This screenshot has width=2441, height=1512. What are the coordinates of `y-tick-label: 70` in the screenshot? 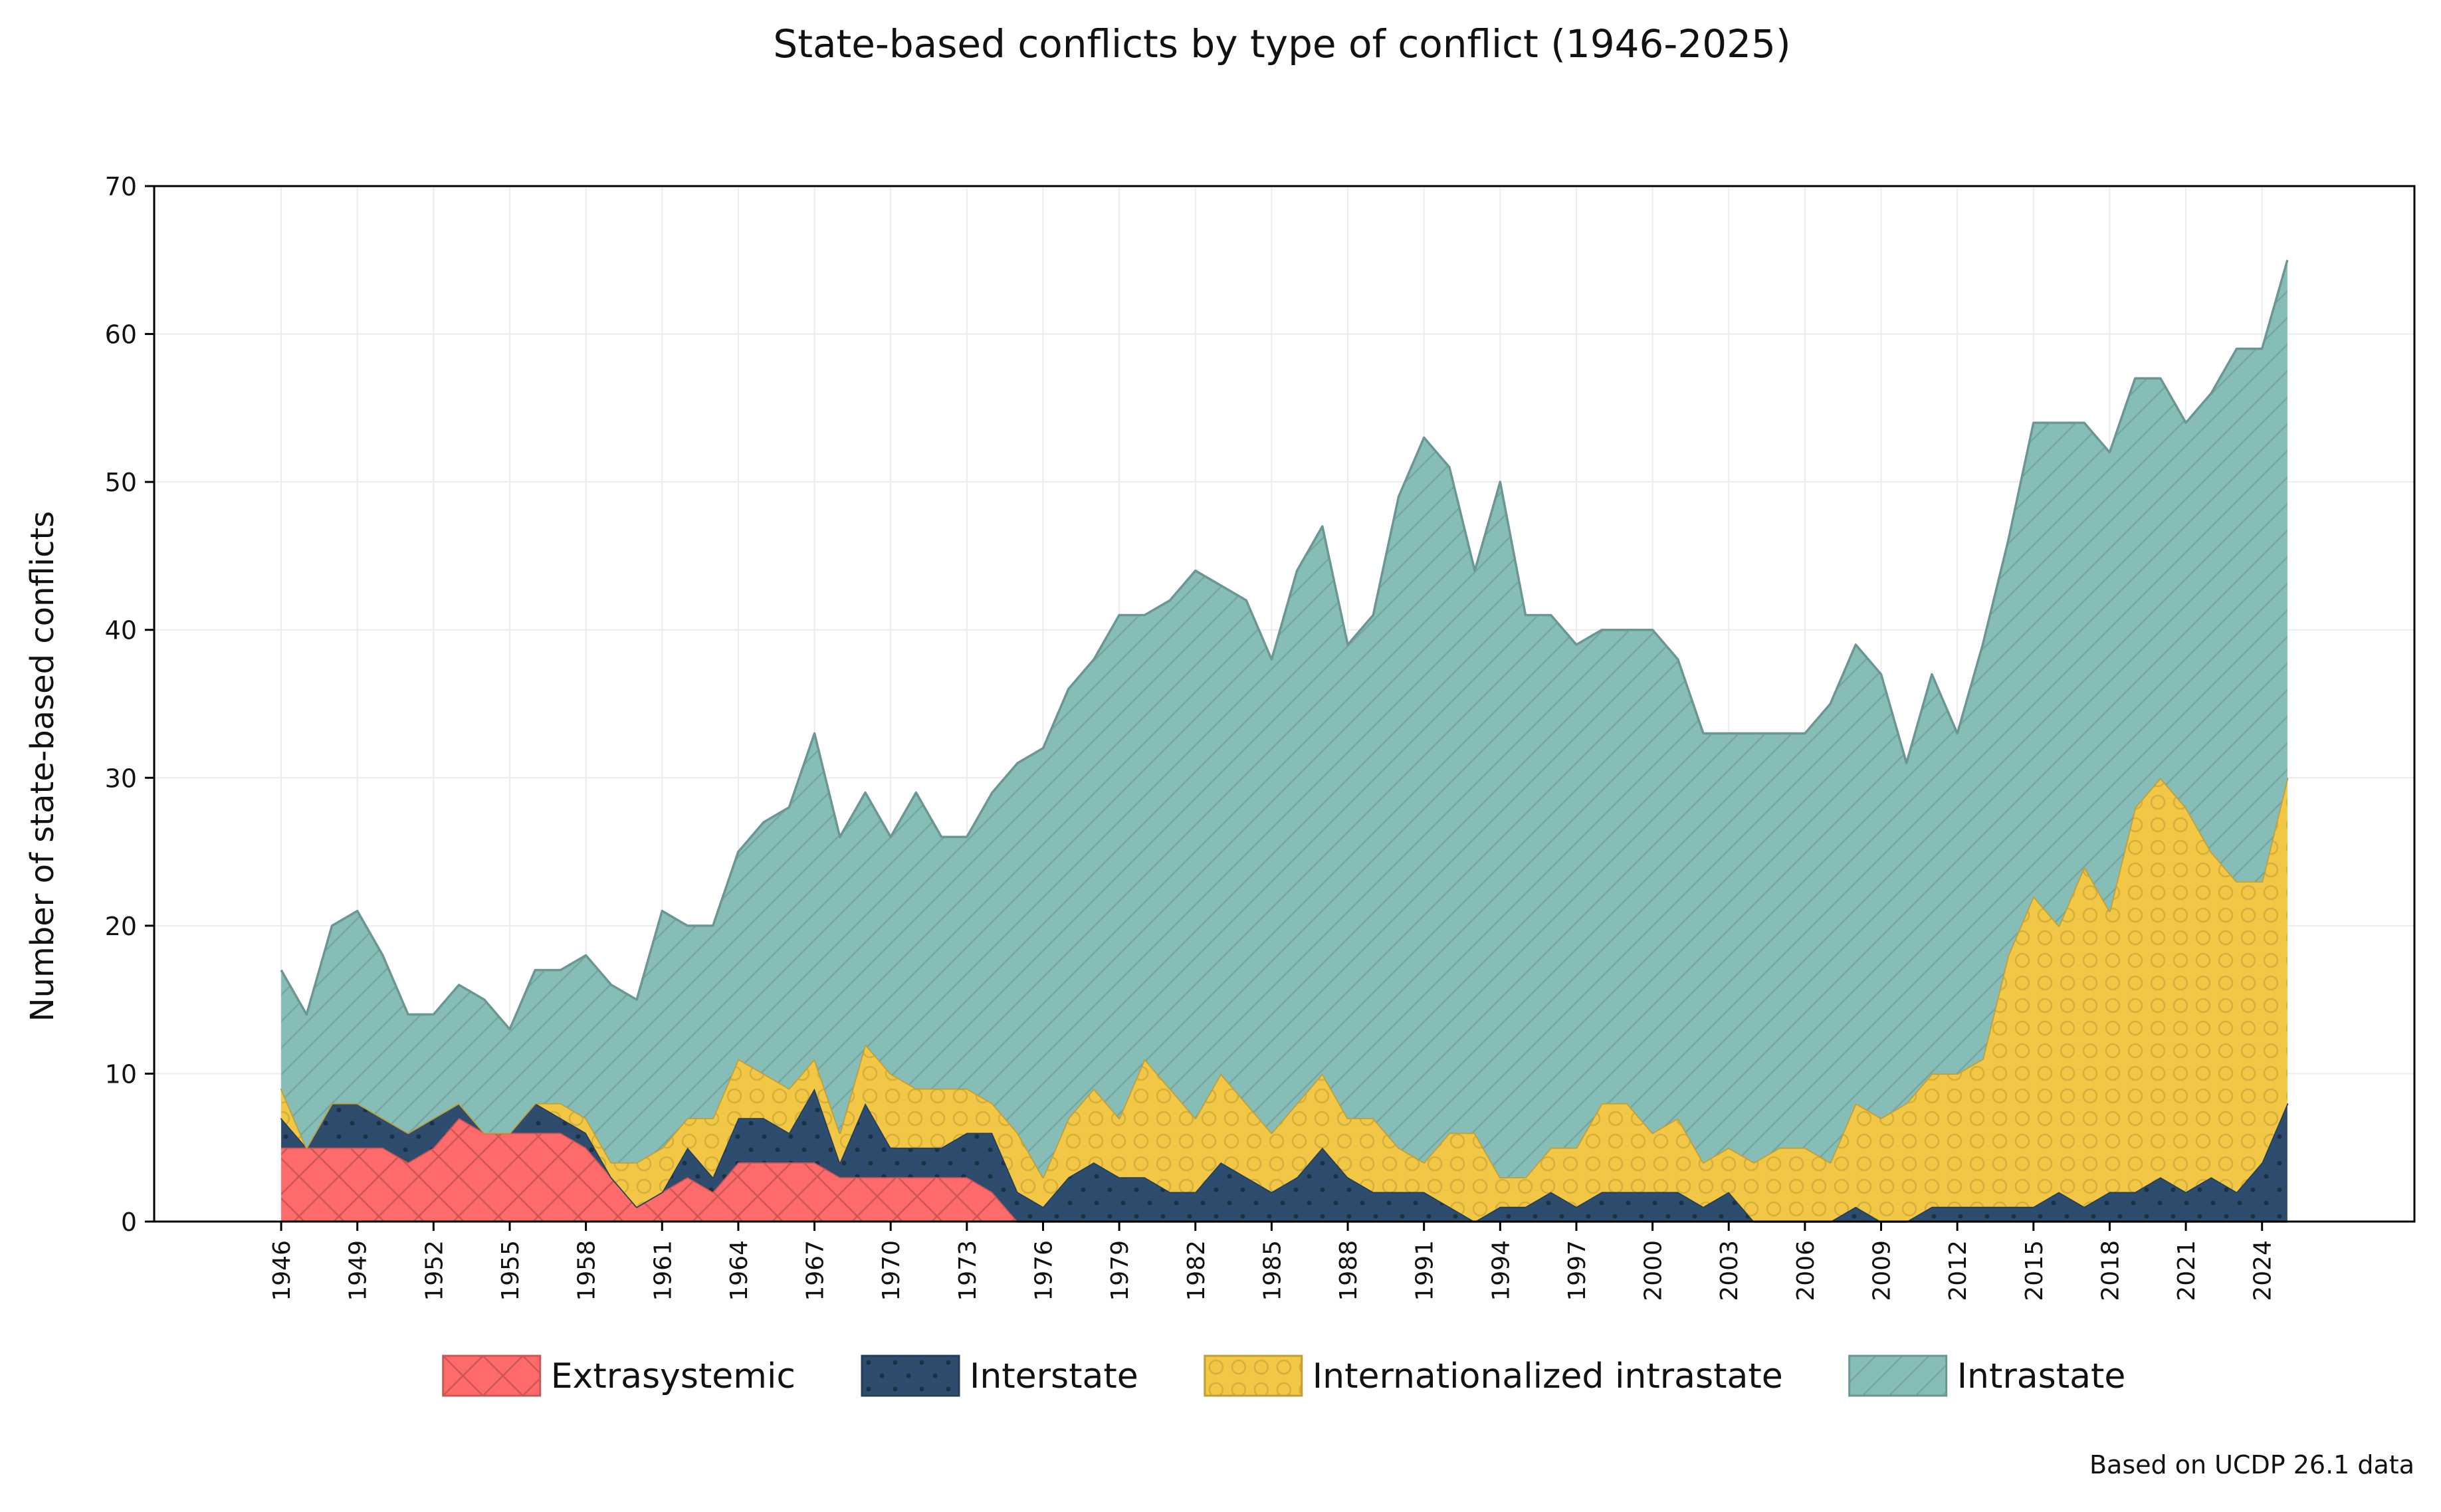 It's located at (121, 186).